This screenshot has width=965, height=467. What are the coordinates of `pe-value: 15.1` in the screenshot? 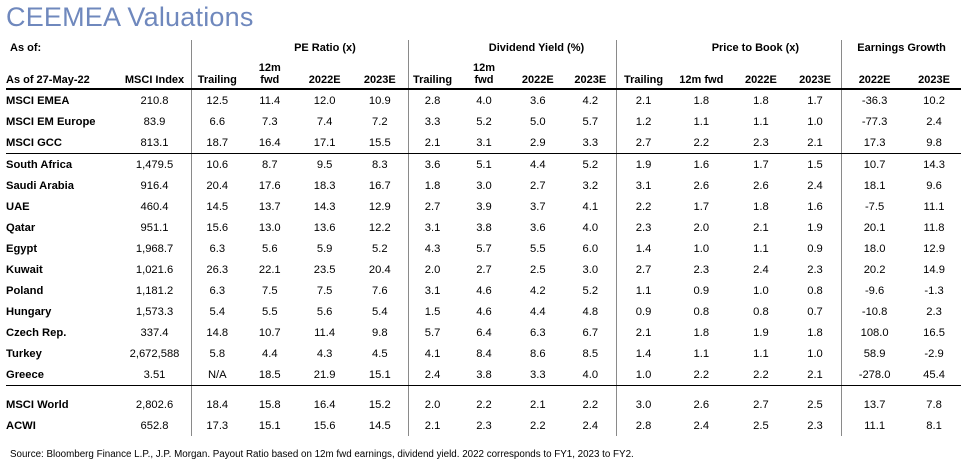 It's located at (380, 375).